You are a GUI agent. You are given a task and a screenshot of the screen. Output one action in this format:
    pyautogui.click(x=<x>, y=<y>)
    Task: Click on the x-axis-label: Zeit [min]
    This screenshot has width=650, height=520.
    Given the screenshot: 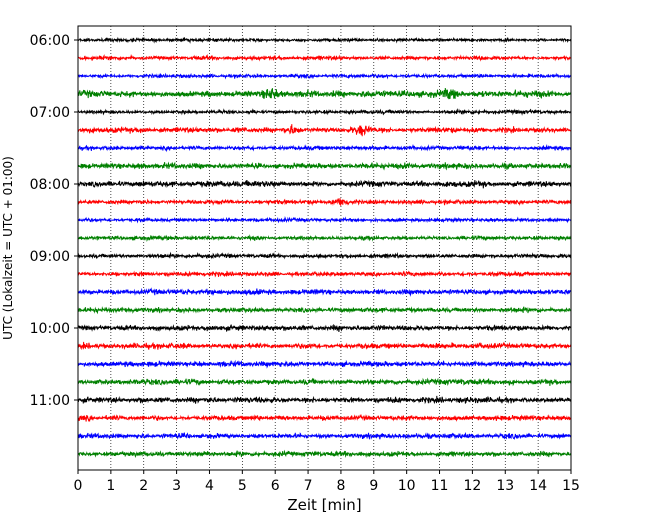 What is the action you would take?
    pyautogui.click(x=324, y=505)
    